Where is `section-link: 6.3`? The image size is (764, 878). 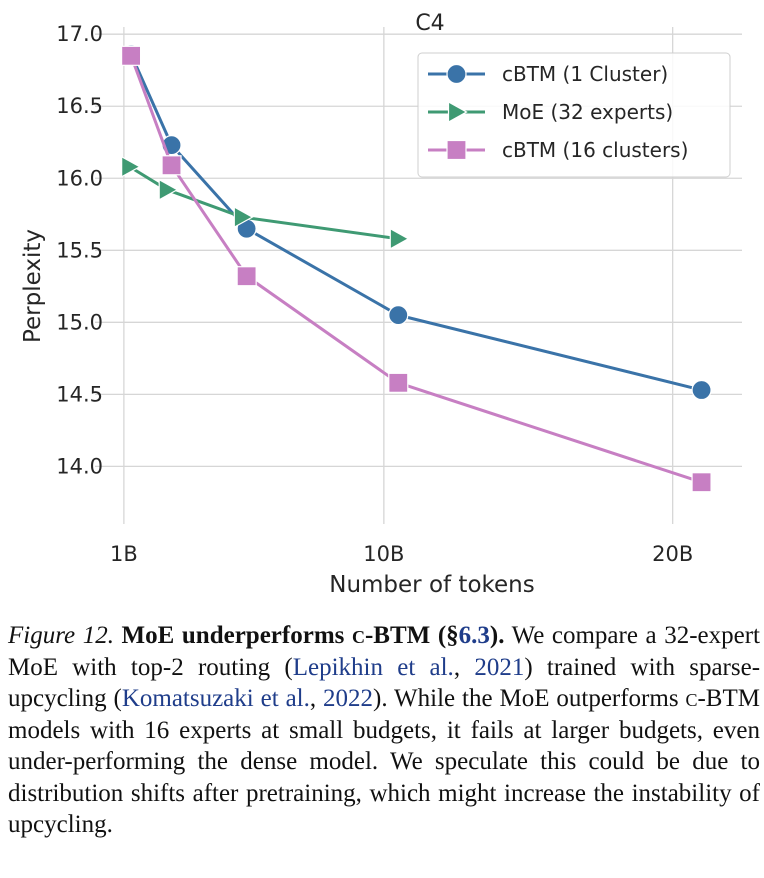
section-link: 6.3 is located at coordinates (474, 635).